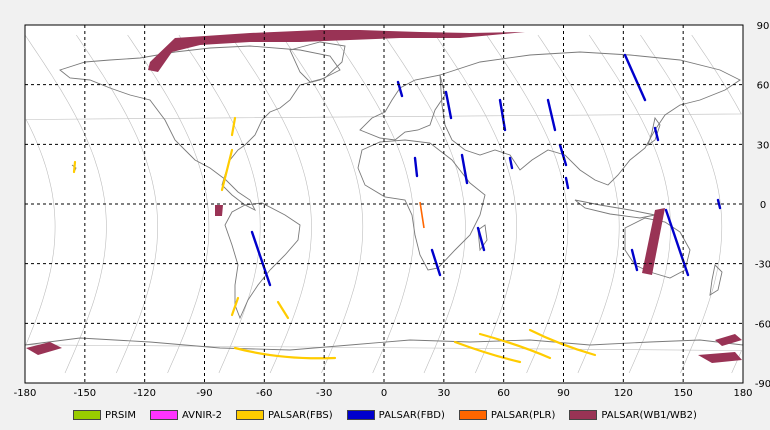  What do you see at coordinates (204, 393) in the screenshot?
I see `longitude-tick-label: -90` at bounding box center [204, 393].